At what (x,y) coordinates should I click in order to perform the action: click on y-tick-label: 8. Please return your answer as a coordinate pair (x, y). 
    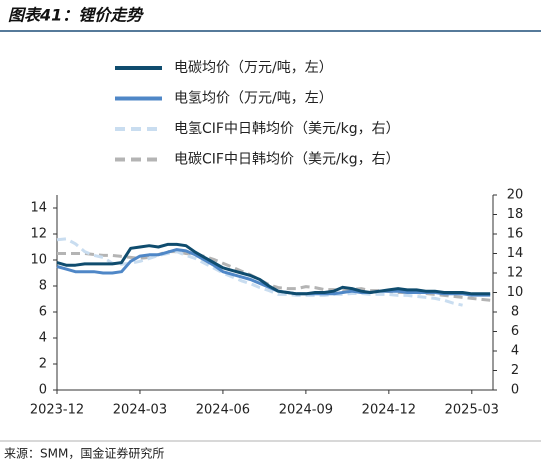
    Looking at the image, I should click on (43, 286).